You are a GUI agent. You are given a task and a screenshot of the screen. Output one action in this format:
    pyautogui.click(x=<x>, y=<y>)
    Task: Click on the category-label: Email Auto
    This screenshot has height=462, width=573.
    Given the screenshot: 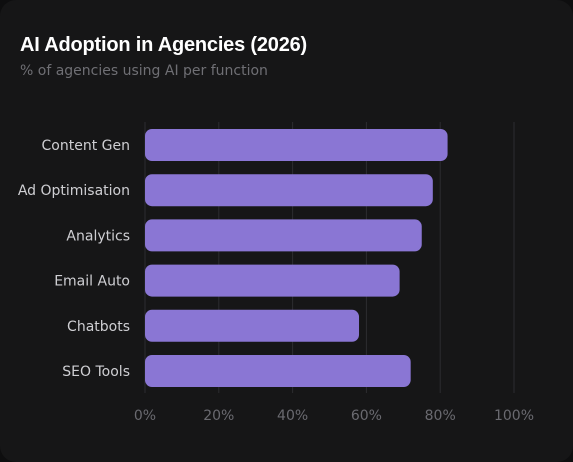 What is the action you would take?
    pyautogui.click(x=92, y=282)
    